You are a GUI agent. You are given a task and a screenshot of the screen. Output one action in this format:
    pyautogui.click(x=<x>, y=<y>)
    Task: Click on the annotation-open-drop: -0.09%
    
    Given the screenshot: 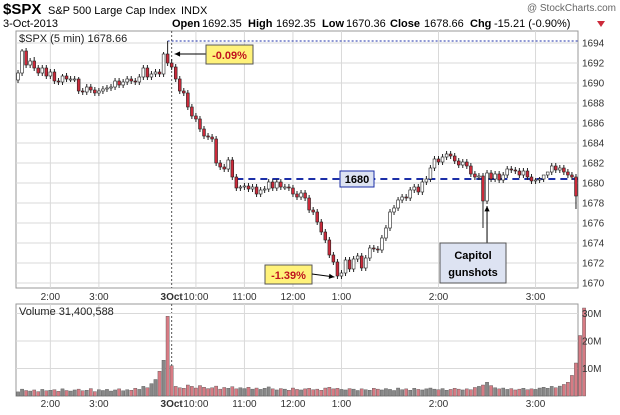 What is the action you would take?
    pyautogui.click(x=214, y=54)
    